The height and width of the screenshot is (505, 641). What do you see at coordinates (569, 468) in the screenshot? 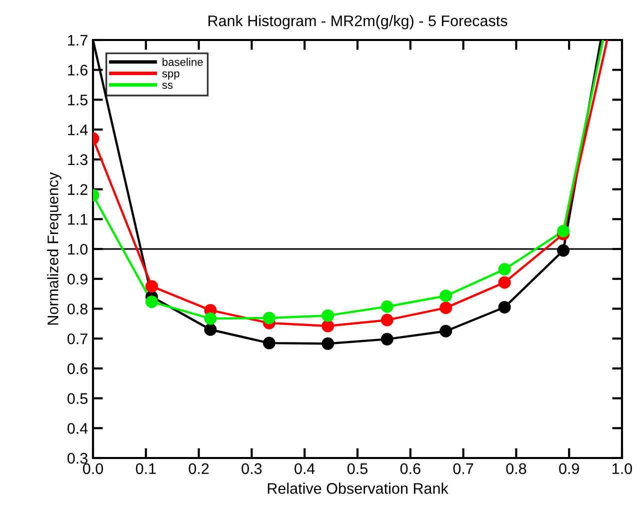
I see `x-tick-label: 0.9` at bounding box center [569, 468].